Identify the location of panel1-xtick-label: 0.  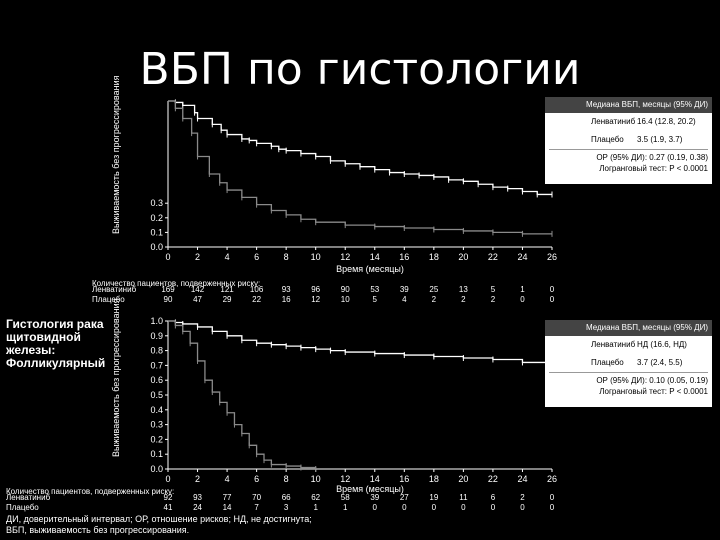
(167, 257).